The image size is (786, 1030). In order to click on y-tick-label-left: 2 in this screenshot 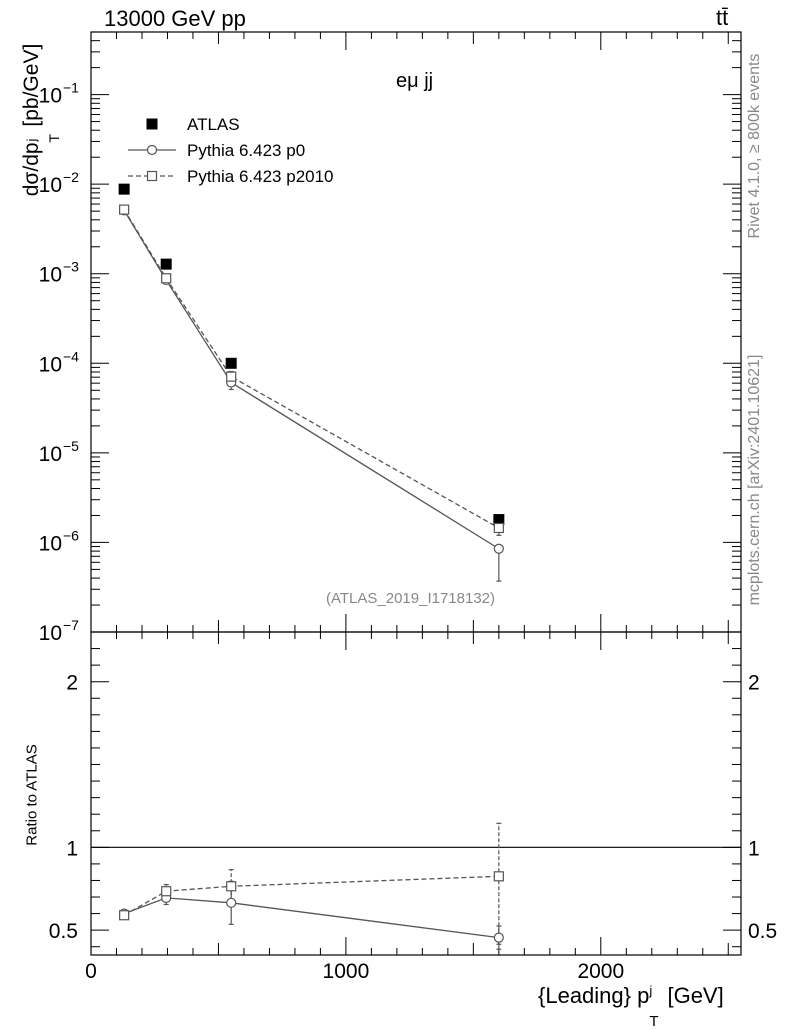, I will do `click(72, 683)`.